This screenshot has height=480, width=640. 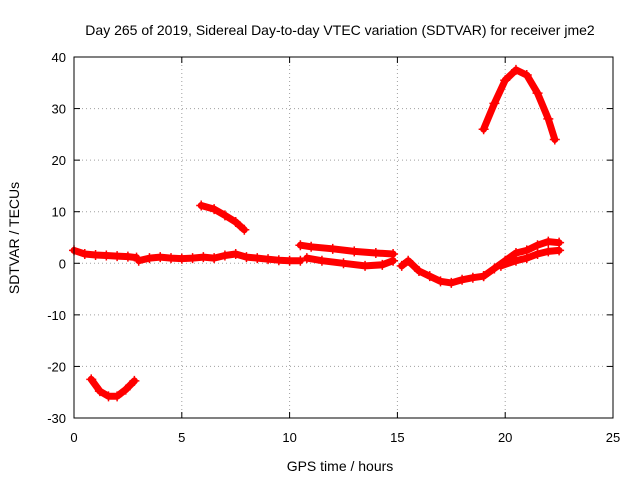 What do you see at coordinates (442, 271) in the screenshot?
I see `series-track-f` at bounding box center [442, 271].